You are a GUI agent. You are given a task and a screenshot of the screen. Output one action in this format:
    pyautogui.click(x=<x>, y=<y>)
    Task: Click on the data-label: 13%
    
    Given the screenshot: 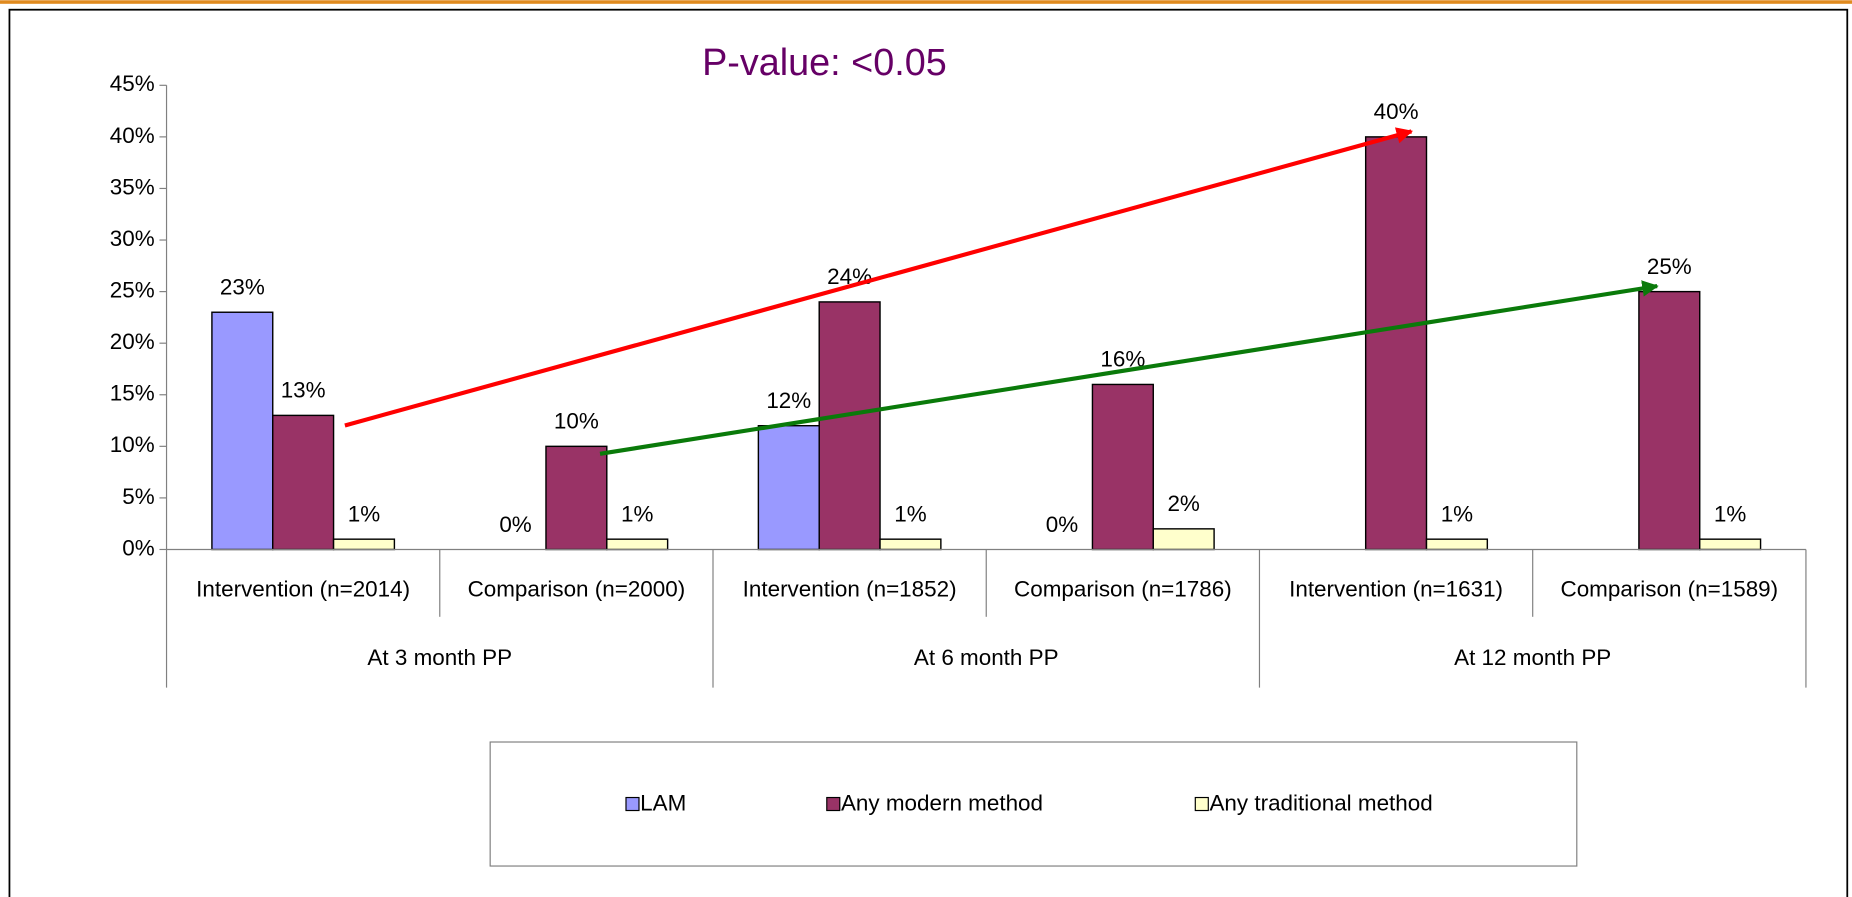 What is the action you would take?
    pyautogui.click(x=303, y=390)
    